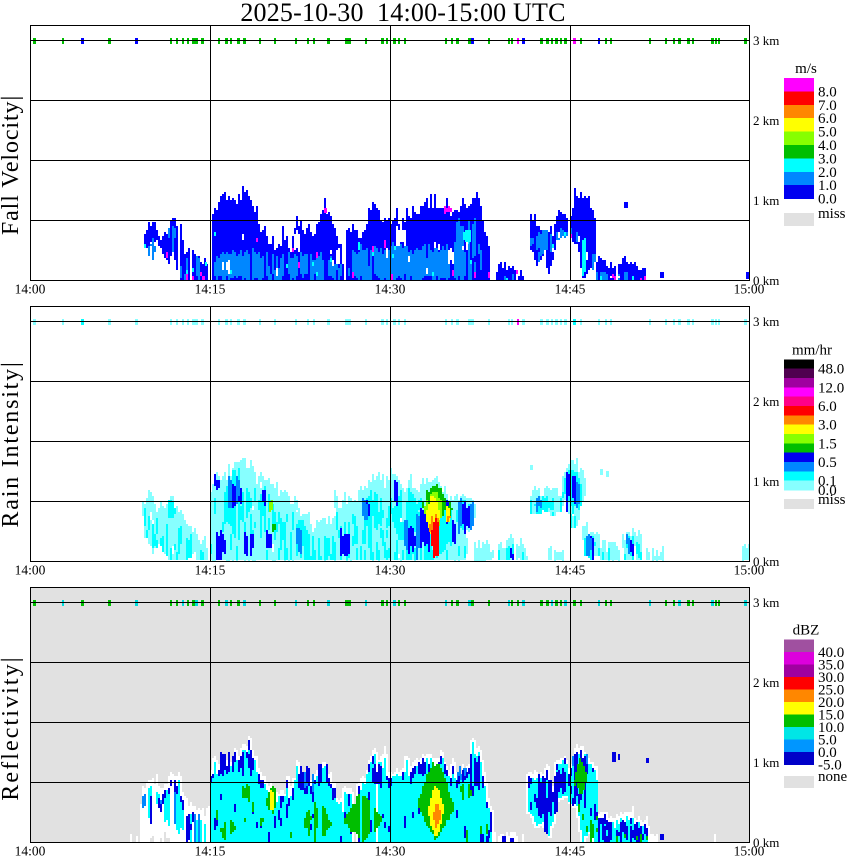 This screenshot has height=868, width=850. I want to click on svg-text: 1.0, so click(827, 186).